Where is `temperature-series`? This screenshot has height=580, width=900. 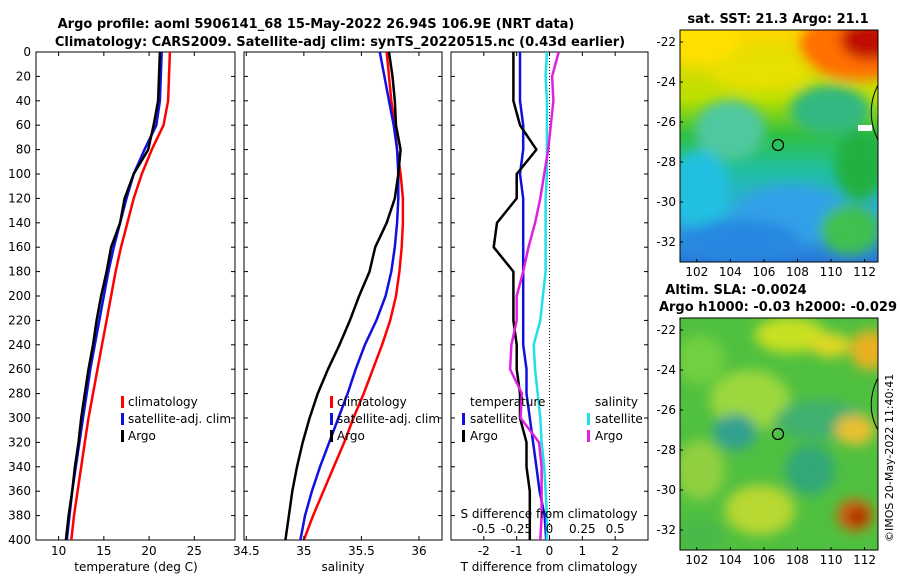 temperature-series is located at coordinates (118, 296).